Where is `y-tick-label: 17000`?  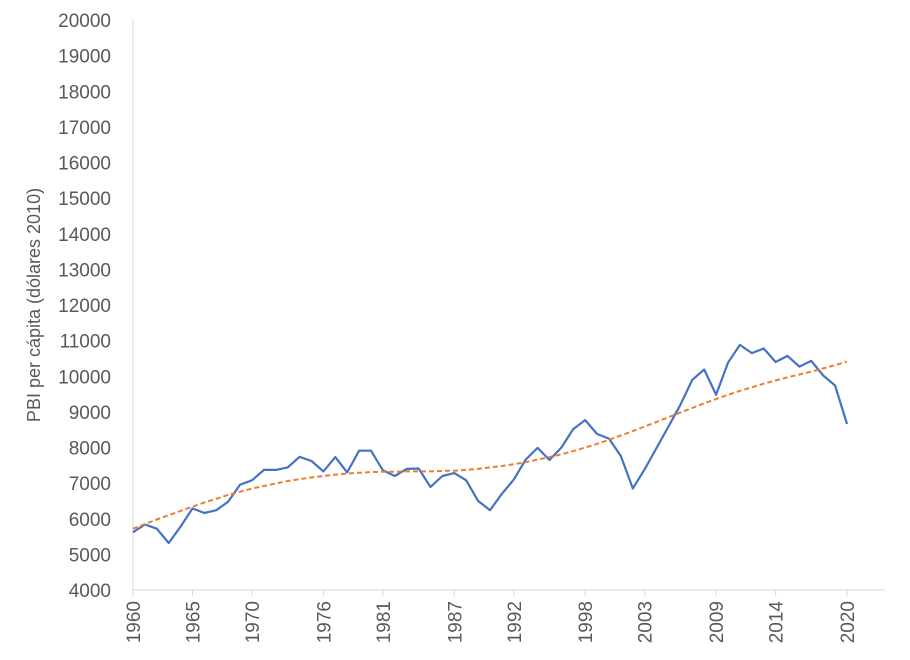 y-tick-label: 17000 is located at coordinates (84, 128).